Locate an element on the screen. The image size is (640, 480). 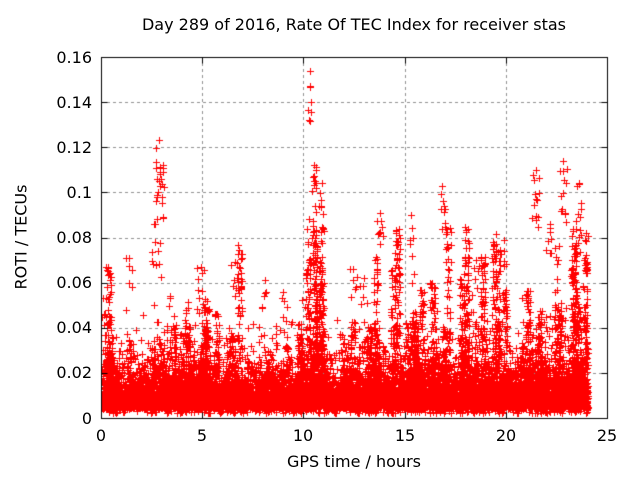
y-tick-label: 0 is located at coordinates (86, 418).